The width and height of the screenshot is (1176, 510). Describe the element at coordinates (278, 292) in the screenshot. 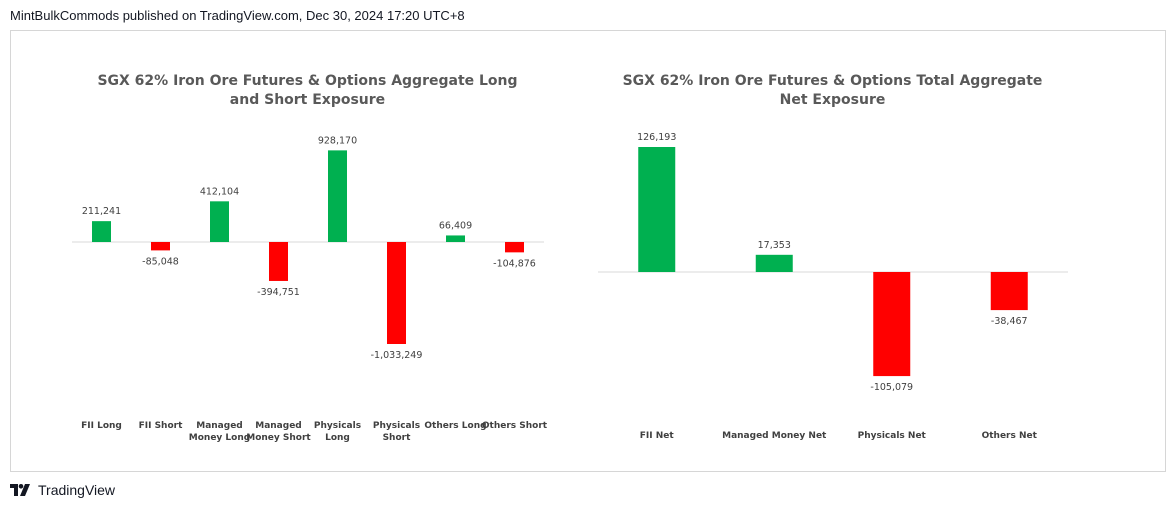

I see `data-label: -394,751` at that location.